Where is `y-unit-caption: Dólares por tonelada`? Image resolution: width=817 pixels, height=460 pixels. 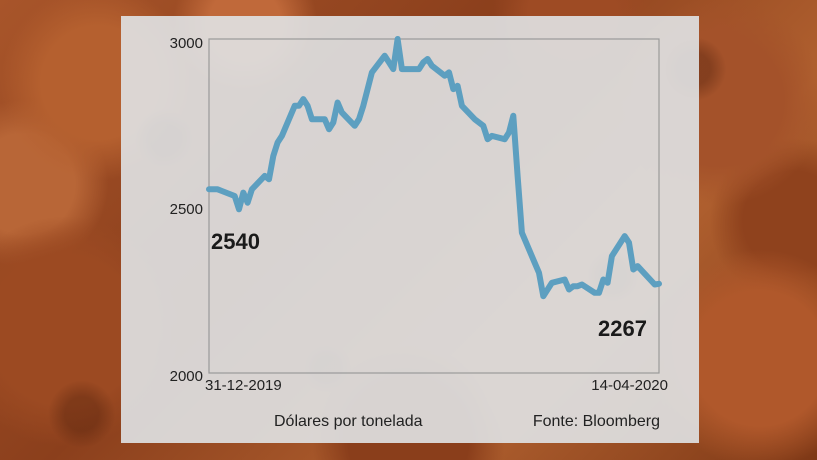 y-unit-caption: Dólares por tonelada is located at coordinates (348, 421).